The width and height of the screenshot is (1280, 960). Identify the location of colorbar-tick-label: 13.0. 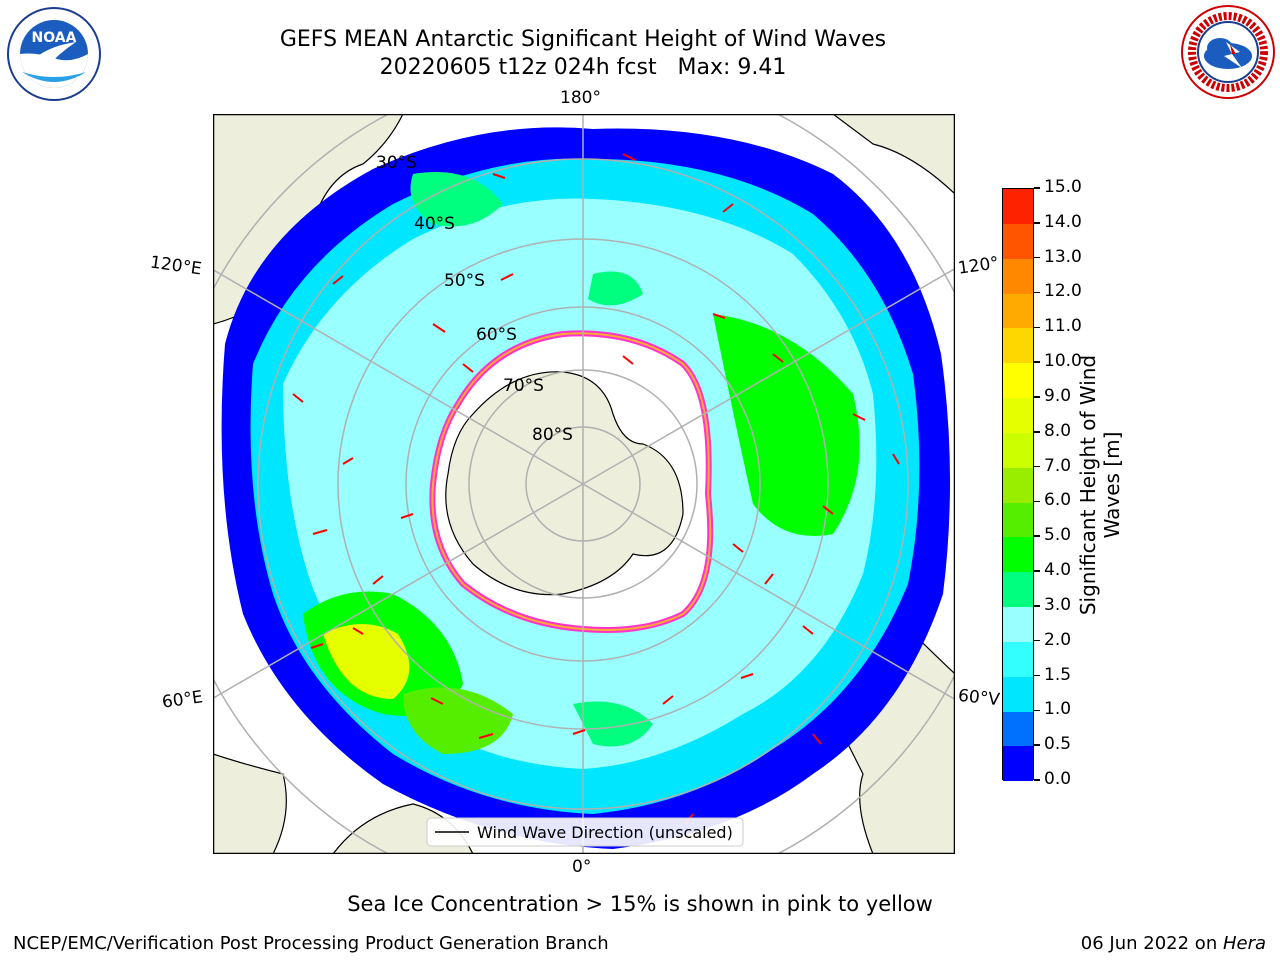
(1063, 256).